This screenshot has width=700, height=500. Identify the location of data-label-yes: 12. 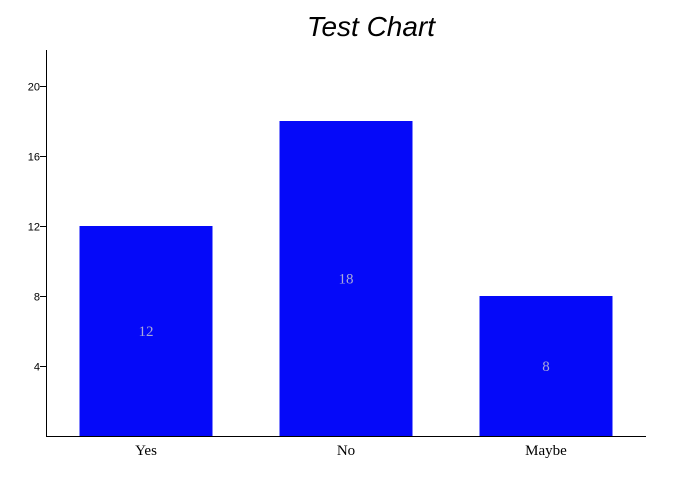
(146, 332).